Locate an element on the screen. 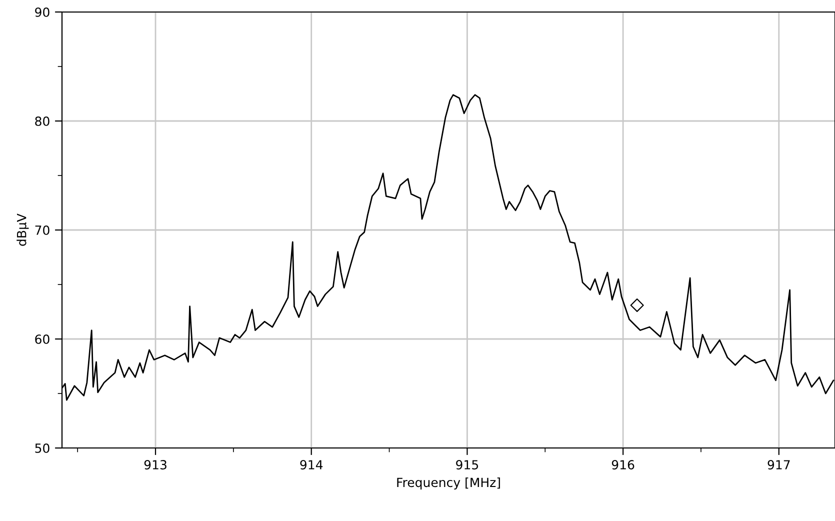  x-tick-label: 917 is located at coordinates (779, 465).